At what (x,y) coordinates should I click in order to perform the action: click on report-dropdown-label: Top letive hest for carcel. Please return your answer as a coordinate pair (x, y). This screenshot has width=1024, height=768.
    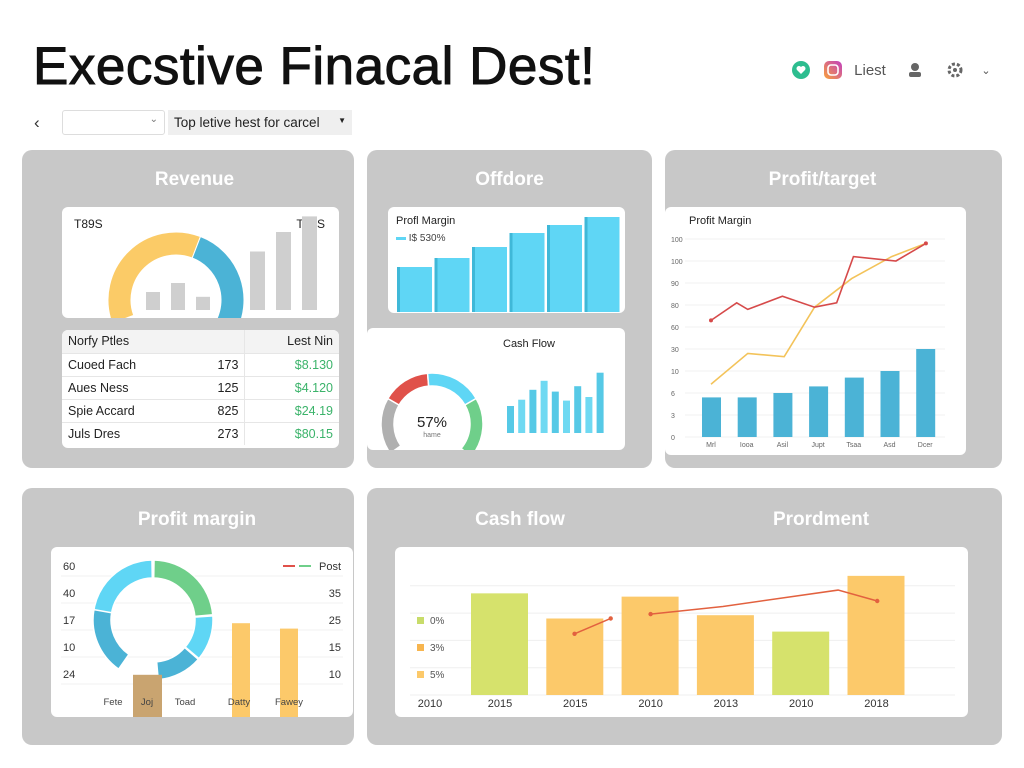
    Looking at the image, I should click on (247, 122).